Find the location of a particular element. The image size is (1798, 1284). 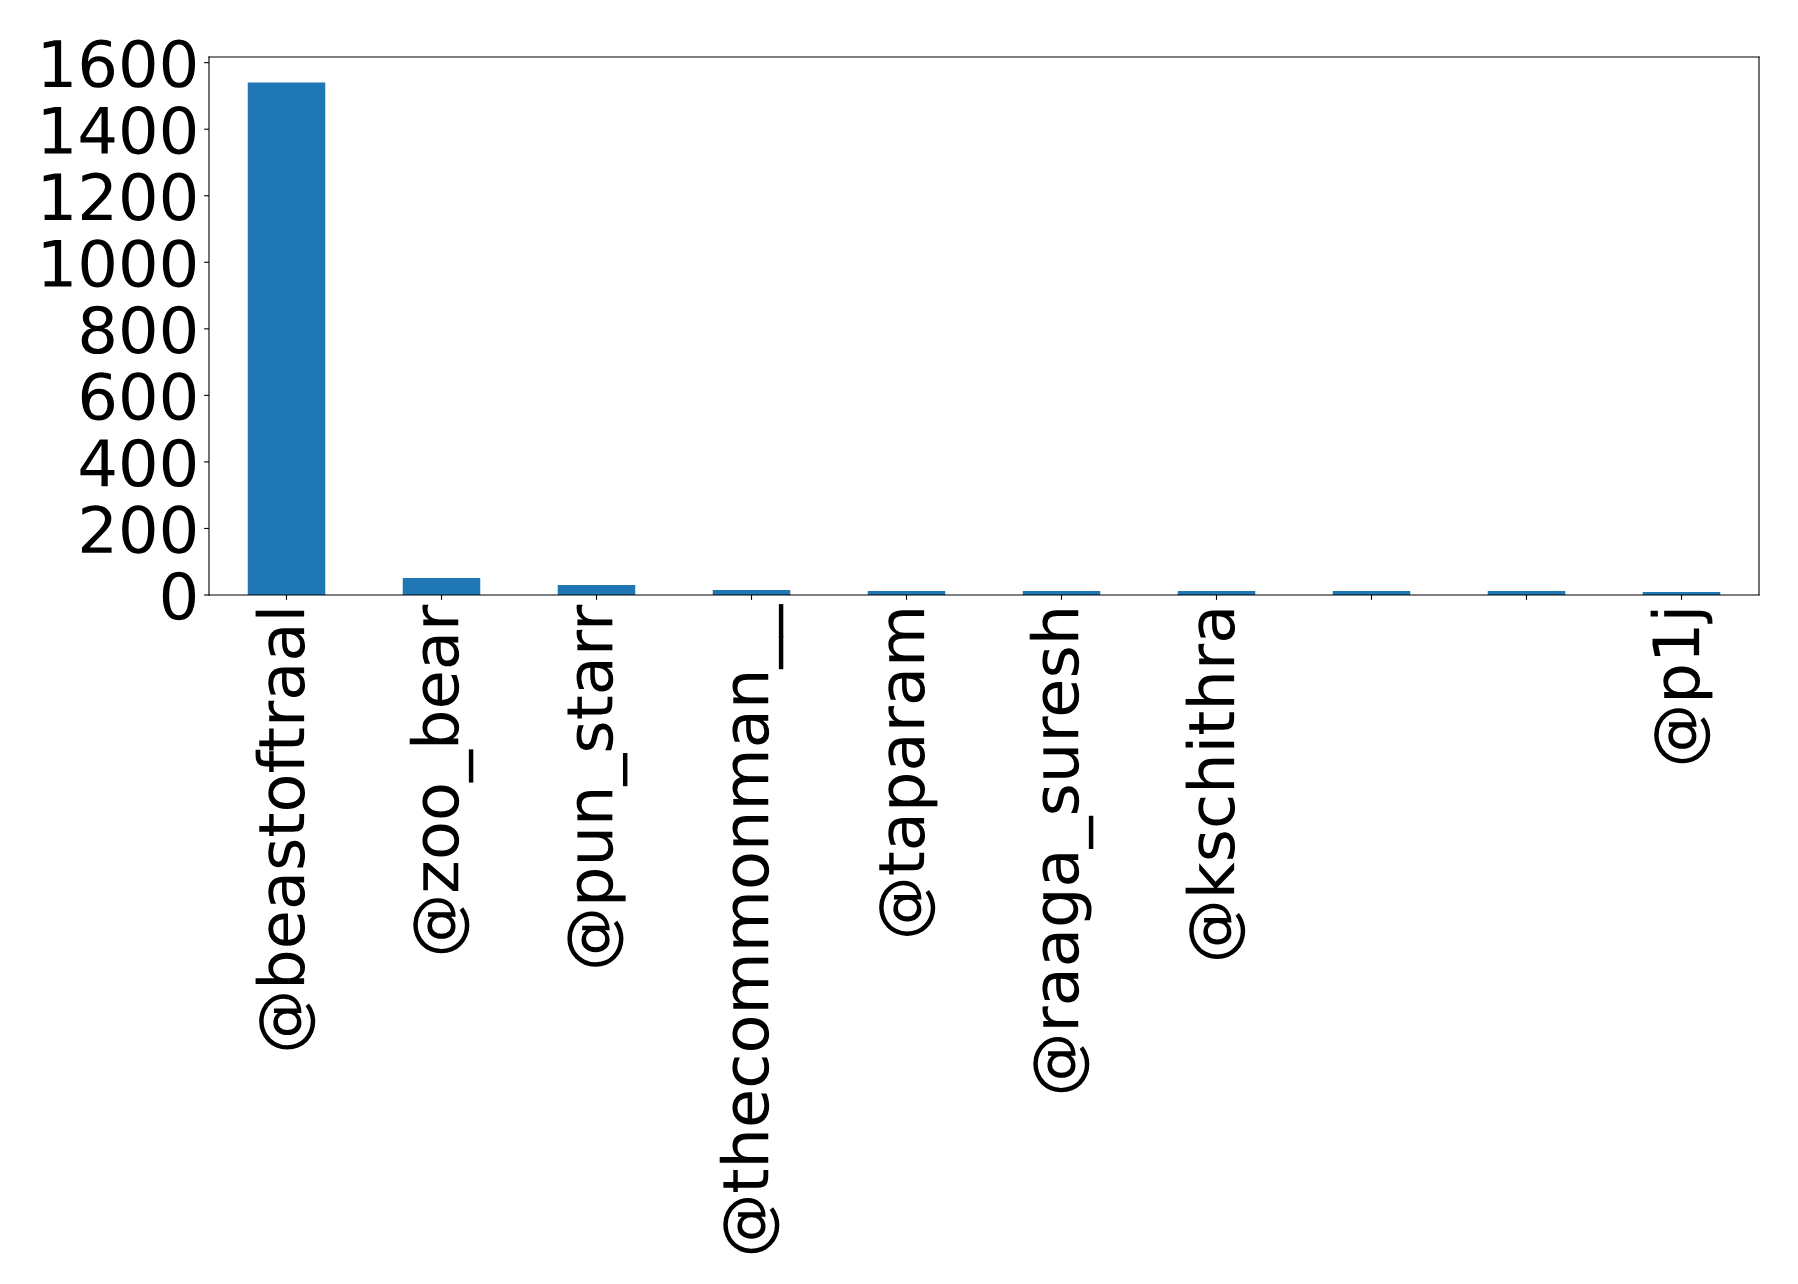

y-tick-label: 400 is located at coordinates (138, 463).